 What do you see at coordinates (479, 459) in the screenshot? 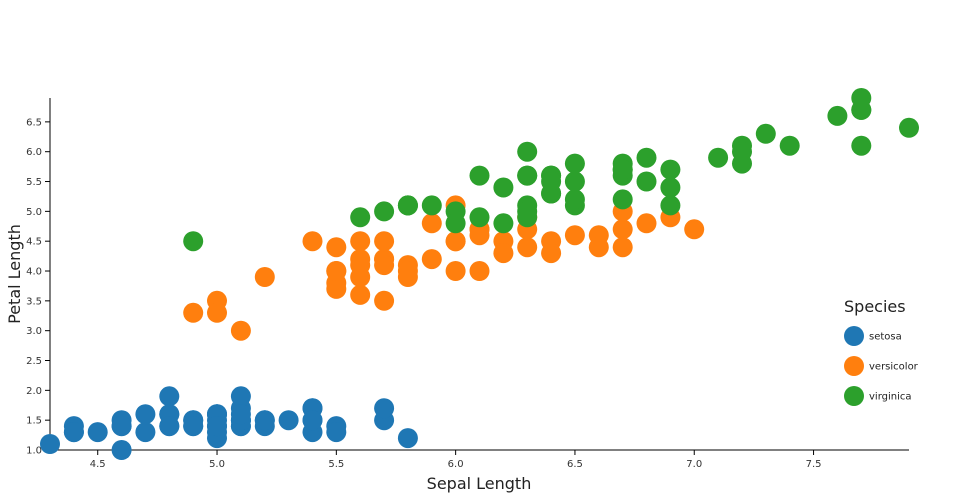
I see `x-axis: 4.5 5.0 5.5 6.0 6.5 7.0 7.5` at bounding box center [479, 459].